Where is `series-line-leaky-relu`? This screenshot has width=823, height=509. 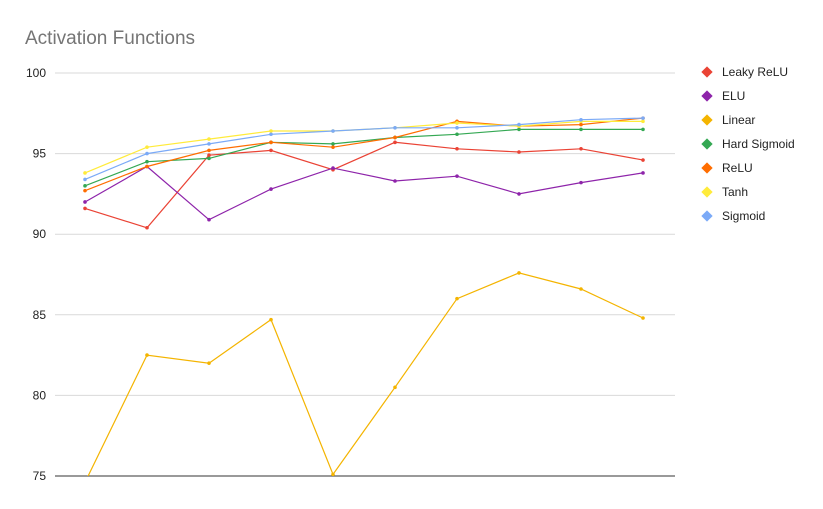 series-line-leaky-relu is located at coordinates (364, 185).